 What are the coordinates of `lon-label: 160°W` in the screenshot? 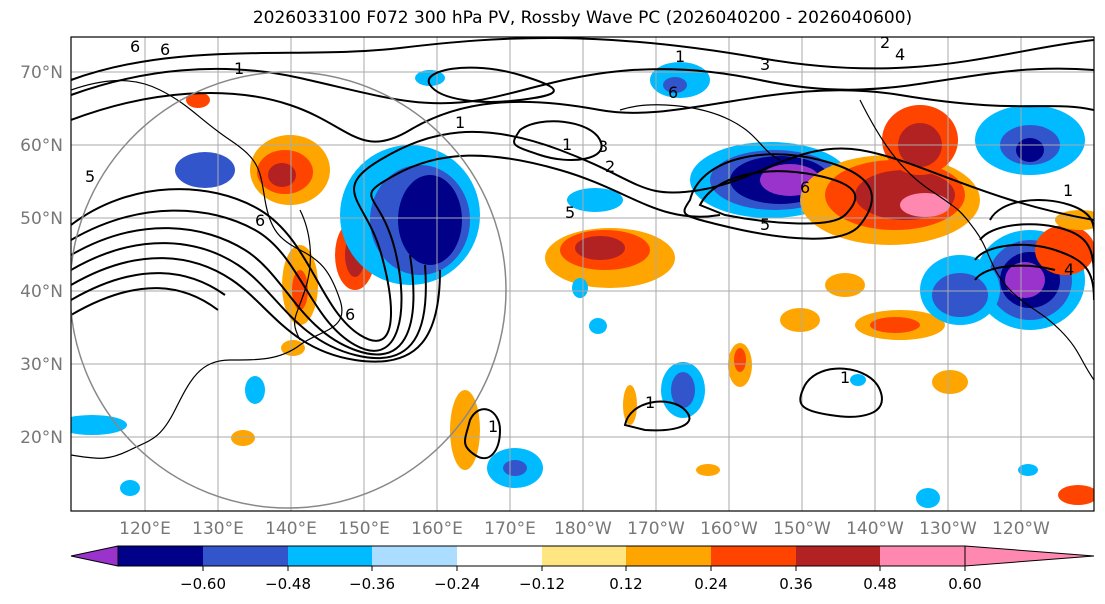 It's located at (729, 529).